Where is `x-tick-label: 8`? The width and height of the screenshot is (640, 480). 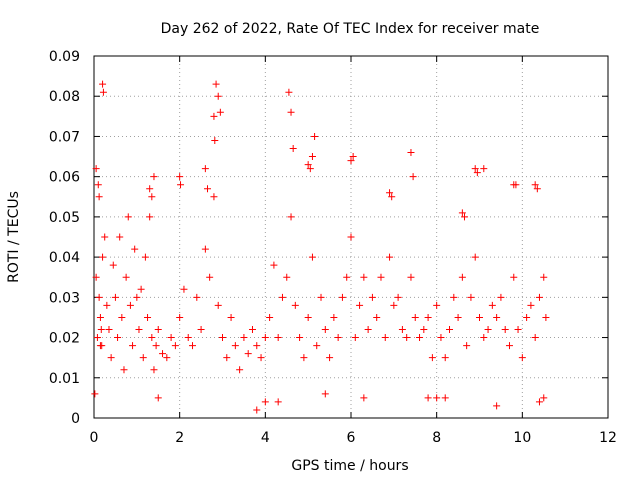
x-tick-label: 8 is located at coordinates (436, 438).